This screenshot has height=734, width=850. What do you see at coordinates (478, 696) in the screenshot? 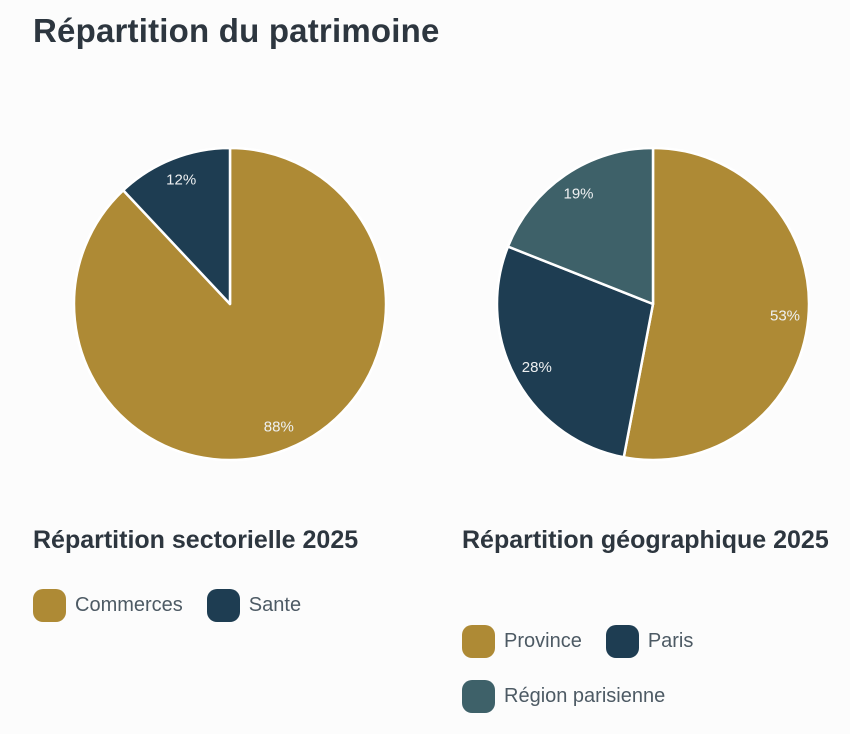
I see `legend-swatch-region-parisienne` at bounding box center [478, 696].